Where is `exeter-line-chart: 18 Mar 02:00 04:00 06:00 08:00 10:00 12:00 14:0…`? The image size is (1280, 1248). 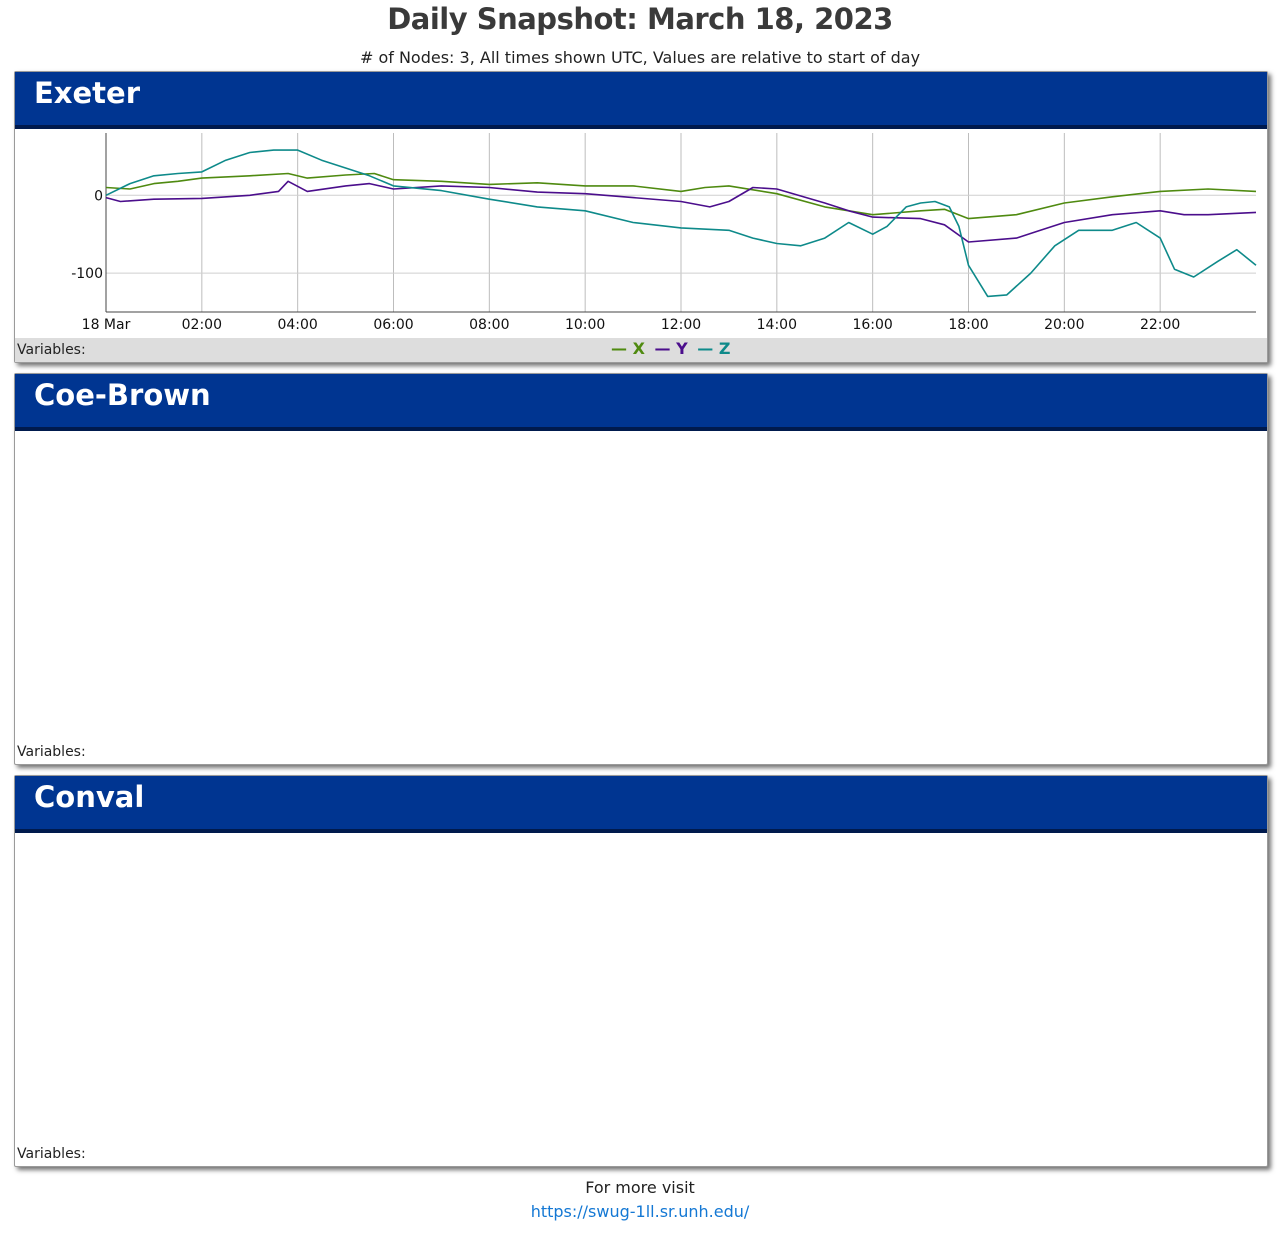
exeter-line-chart: 18 Mar 02:00 04:00 06:00 08:00 10:00 12:00 14:0… is located at coordinates (664, 233).